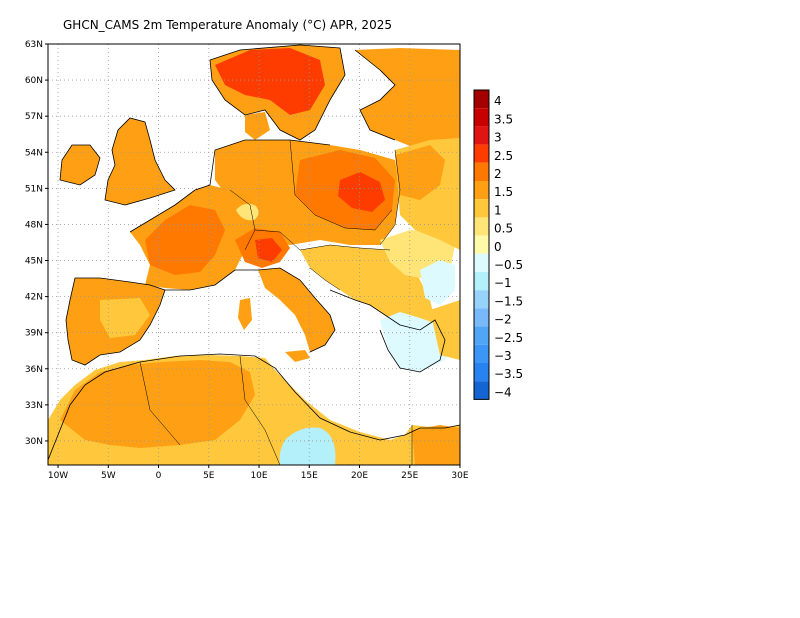 This screenshot has height=618, width=800. Describe the element at coordinates (459, 476) in the screenshot. I see `lon-label: 30E` at that location.